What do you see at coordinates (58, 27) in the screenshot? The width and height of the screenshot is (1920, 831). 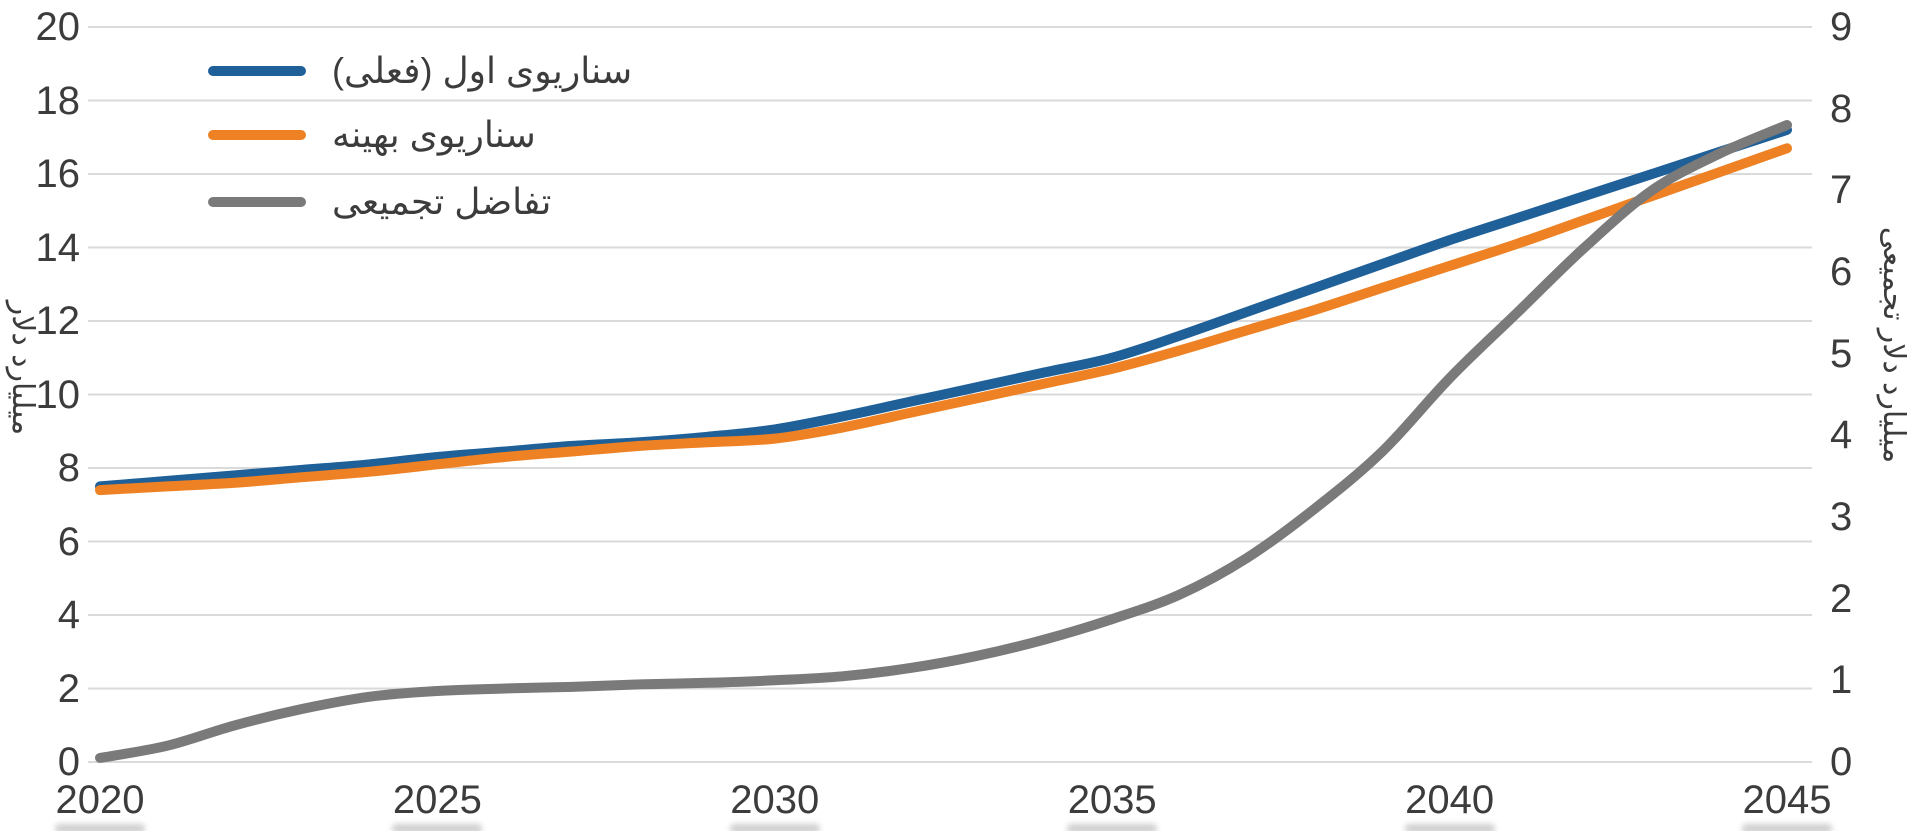 I see `y-axis-left-tick-label: 20` at bounding box center [58, 27].